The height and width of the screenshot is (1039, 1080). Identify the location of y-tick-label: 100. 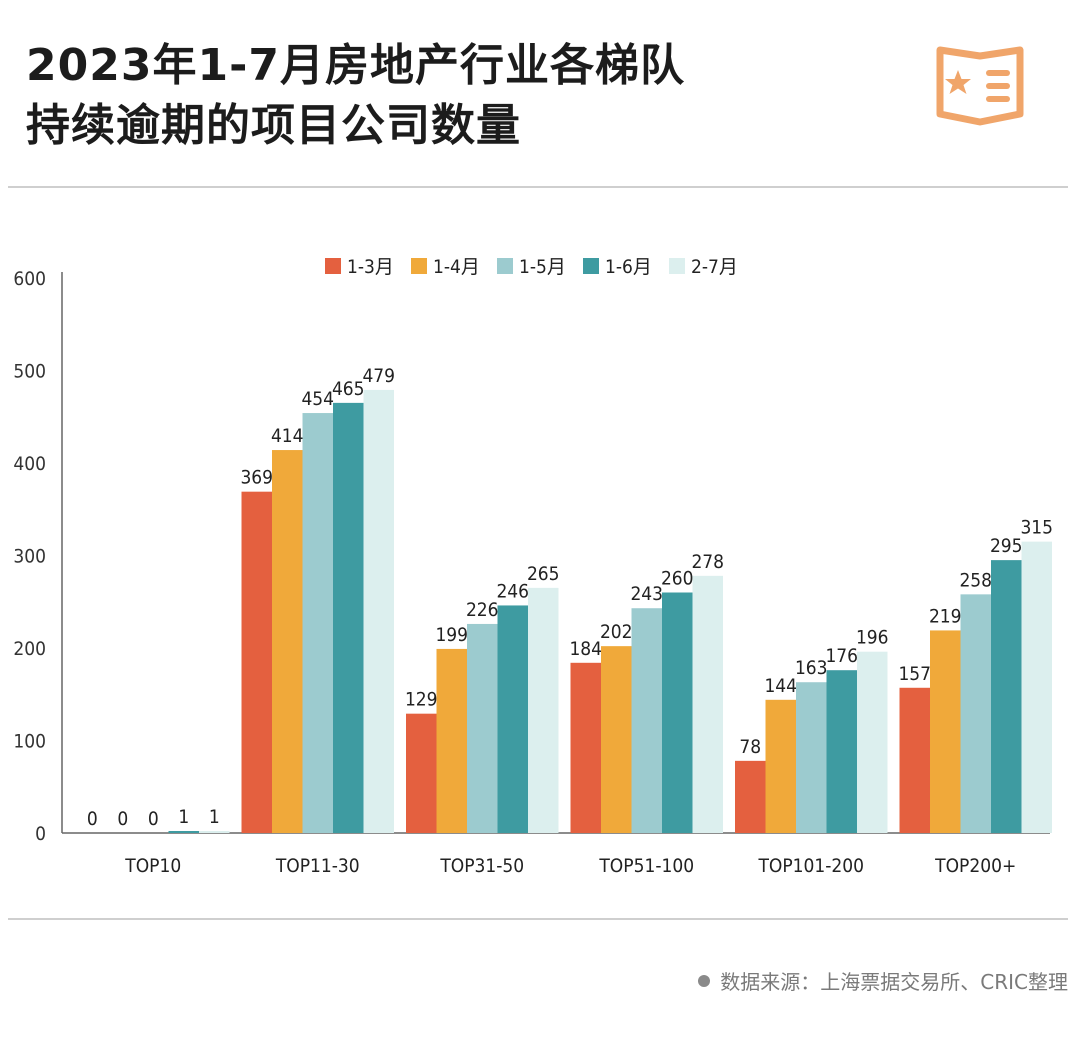
(29, 742).